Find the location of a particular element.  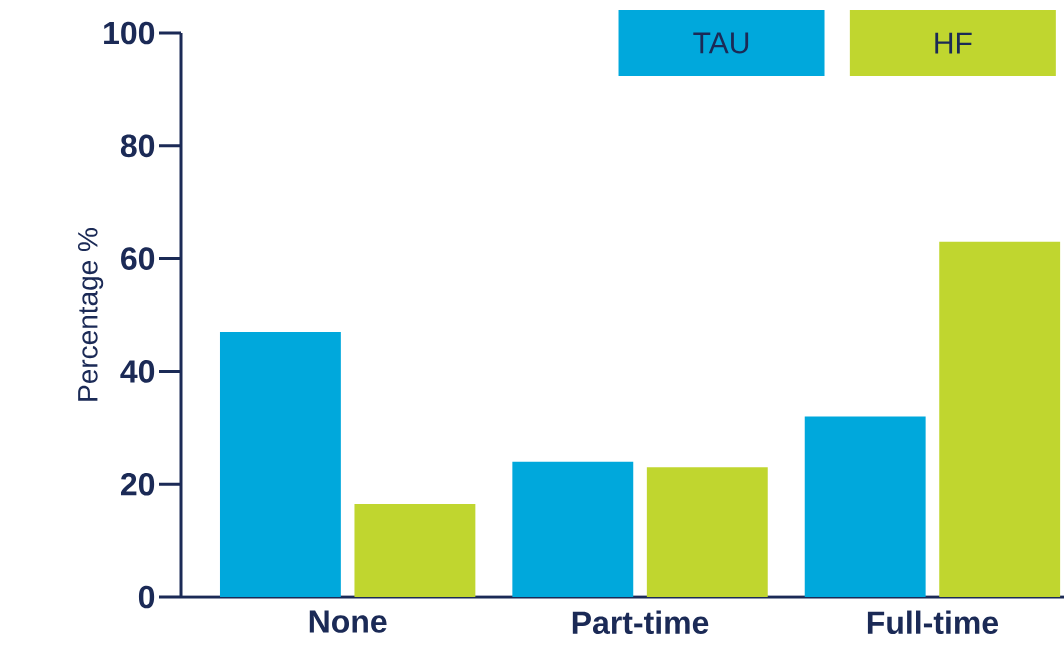

y-tick-label: 60 is located at coordinates (138, 258).